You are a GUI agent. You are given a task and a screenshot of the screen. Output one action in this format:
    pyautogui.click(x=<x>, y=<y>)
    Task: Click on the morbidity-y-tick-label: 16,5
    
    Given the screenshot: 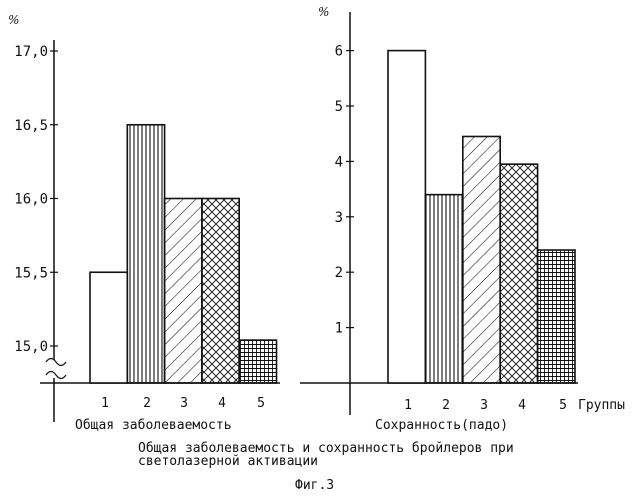 What is the action you would take?
    pyautogui.click(x=31, y=126)
    